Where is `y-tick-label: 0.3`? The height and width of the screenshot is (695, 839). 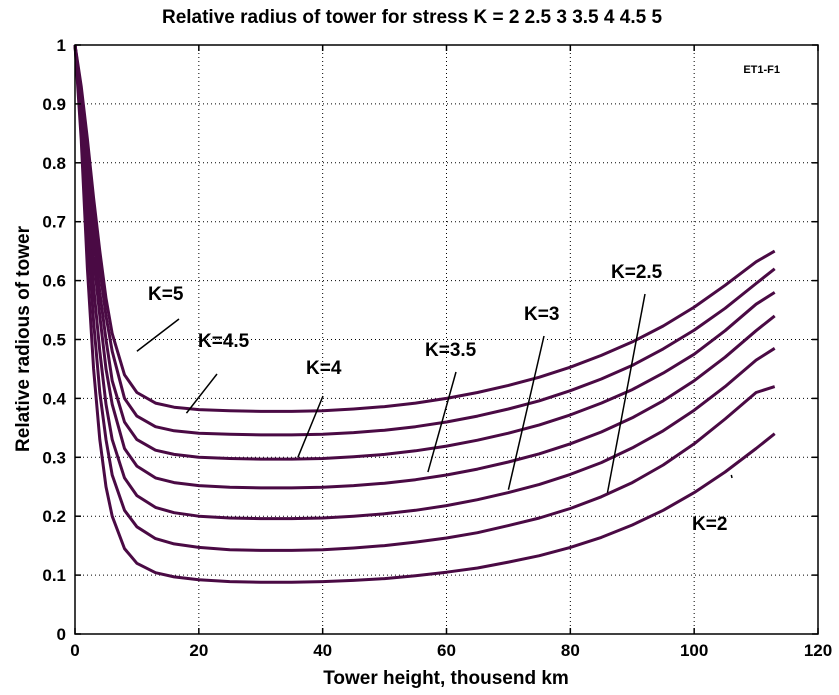 y-tick-label: 0.3 is located at coordinates (54, 457).